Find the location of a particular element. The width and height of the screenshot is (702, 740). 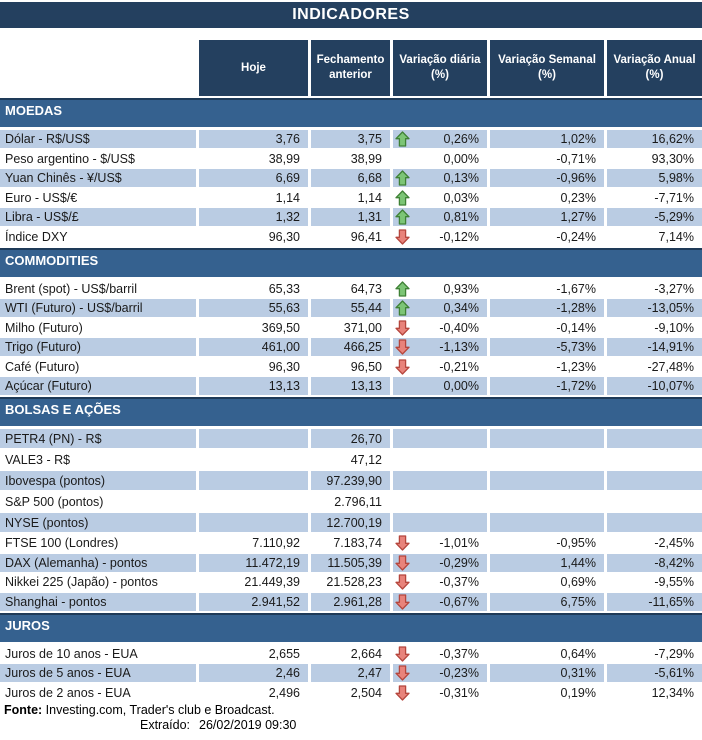

section-header-commodities: COMMODITIES is located at coordinates (351, 262).